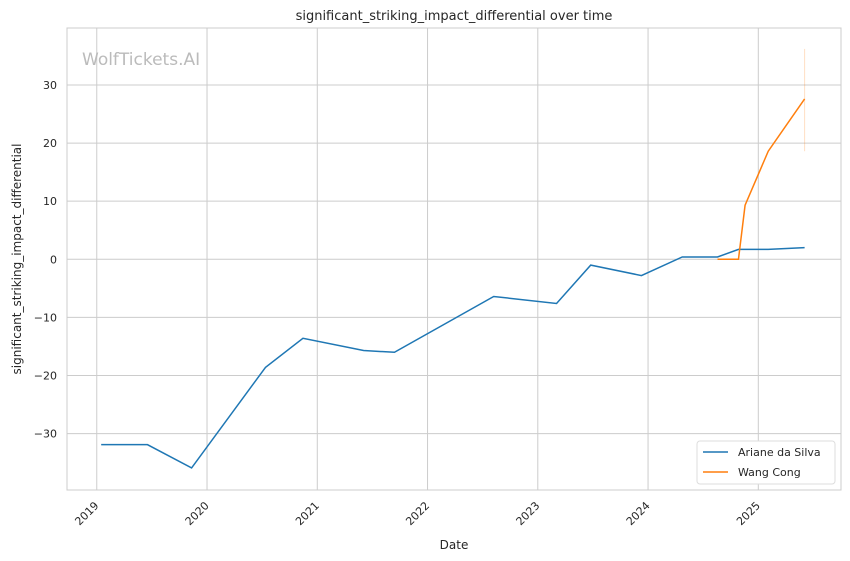 The width and height of the screenshot is (850, 561). I want to click on x-tick-label: 2022, so click(417, 513).